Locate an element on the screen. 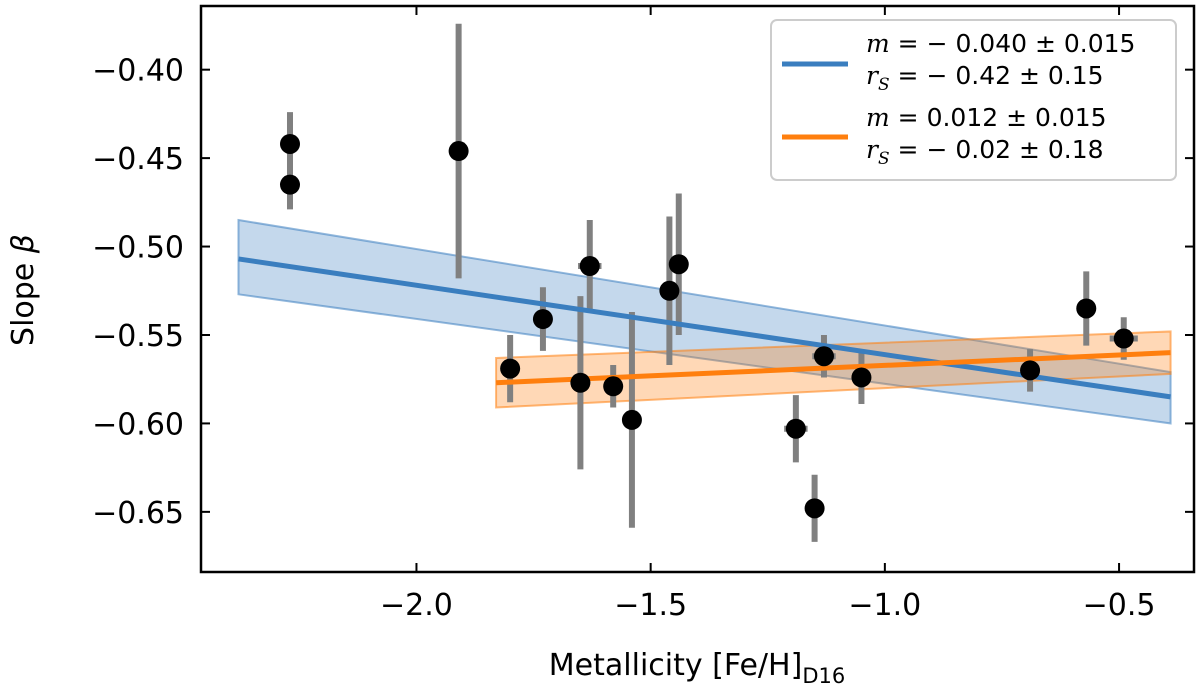 The width and height of the screenshot is (1200, 687). y-tick-label: −0.60 is located at coordinates (138, 424).